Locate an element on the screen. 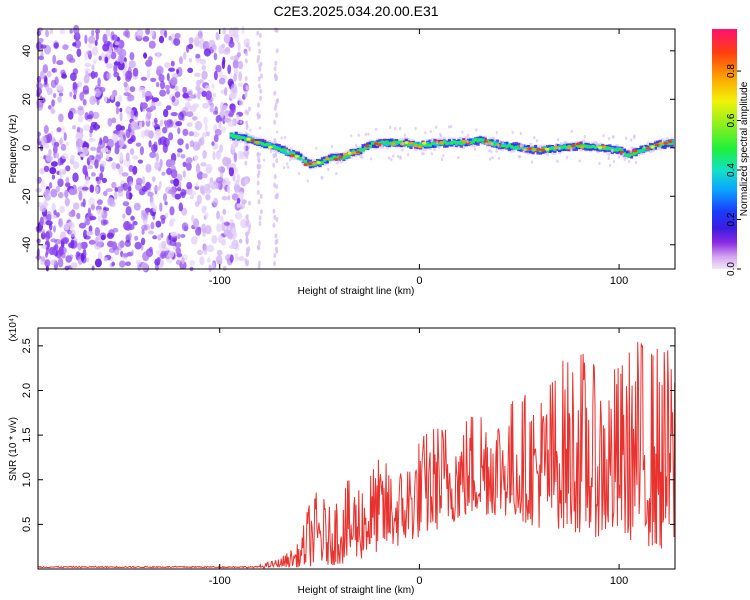 This screenshot has width=750, height=600. colorbar-tick-label: 0.4 is located at coordinates (731, 170).